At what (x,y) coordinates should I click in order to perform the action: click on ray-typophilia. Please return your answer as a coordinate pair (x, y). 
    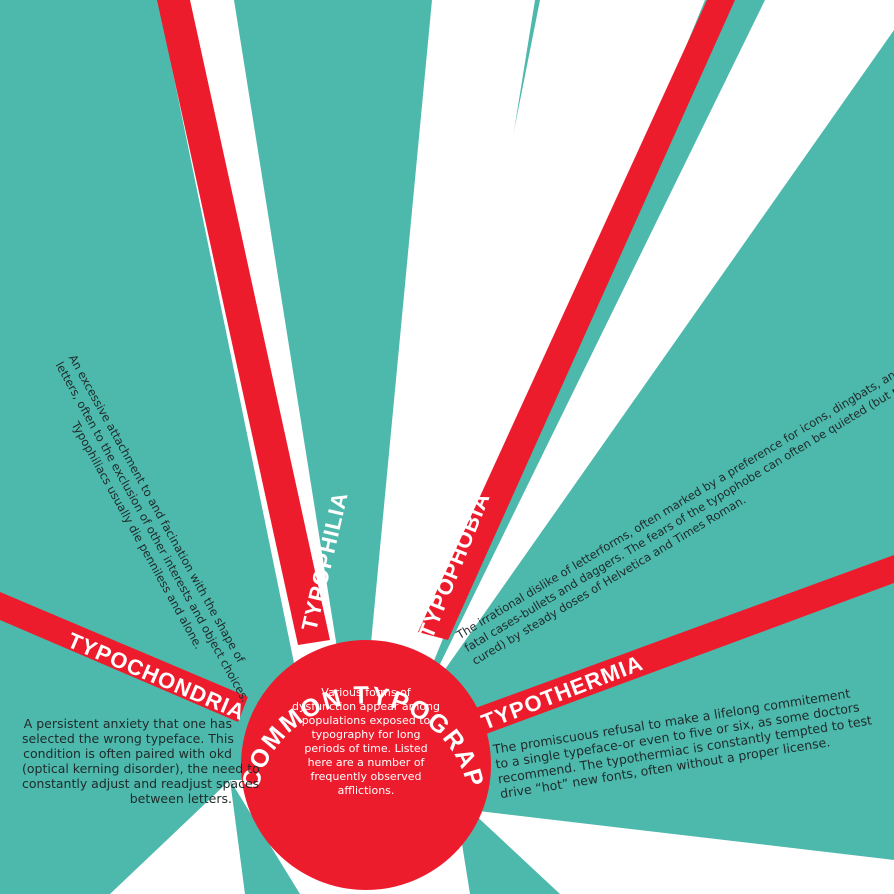
    Looking at the image, I should click on (243, 322).